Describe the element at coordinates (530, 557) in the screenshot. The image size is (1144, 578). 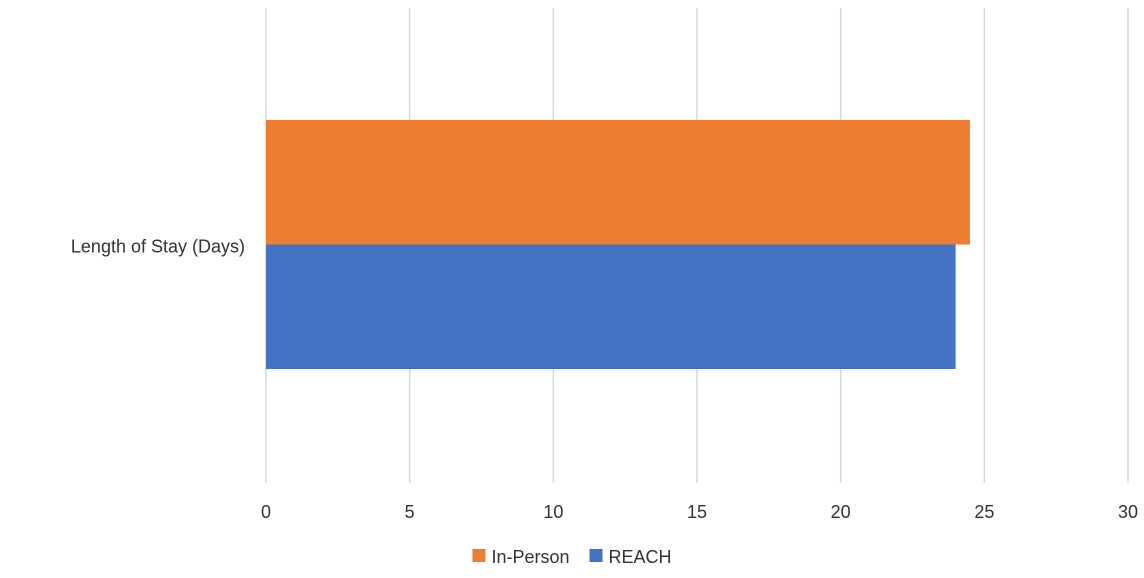
I see `legend-label: In-Person` at that location.